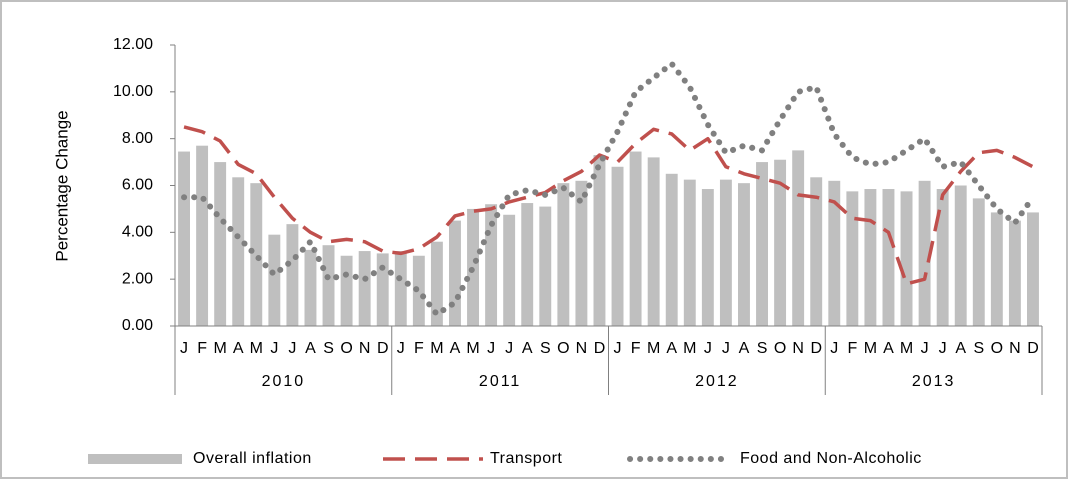  Describe the element at coordinates (133, 91) in the screenshot. I see `y-tick-label: 10.00` at that location.